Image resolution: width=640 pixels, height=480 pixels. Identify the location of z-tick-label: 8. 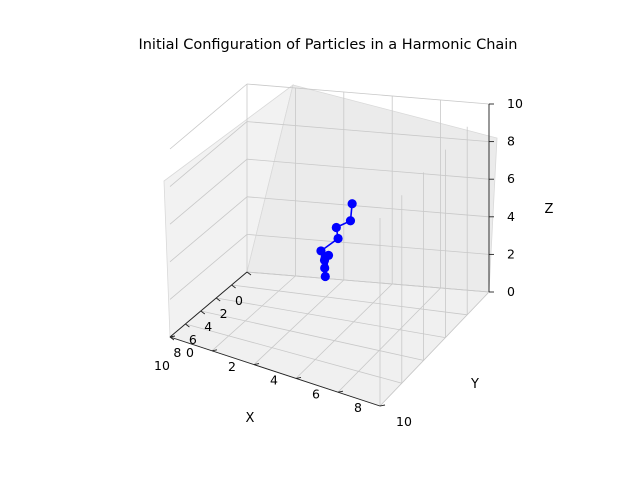
(511, 141).